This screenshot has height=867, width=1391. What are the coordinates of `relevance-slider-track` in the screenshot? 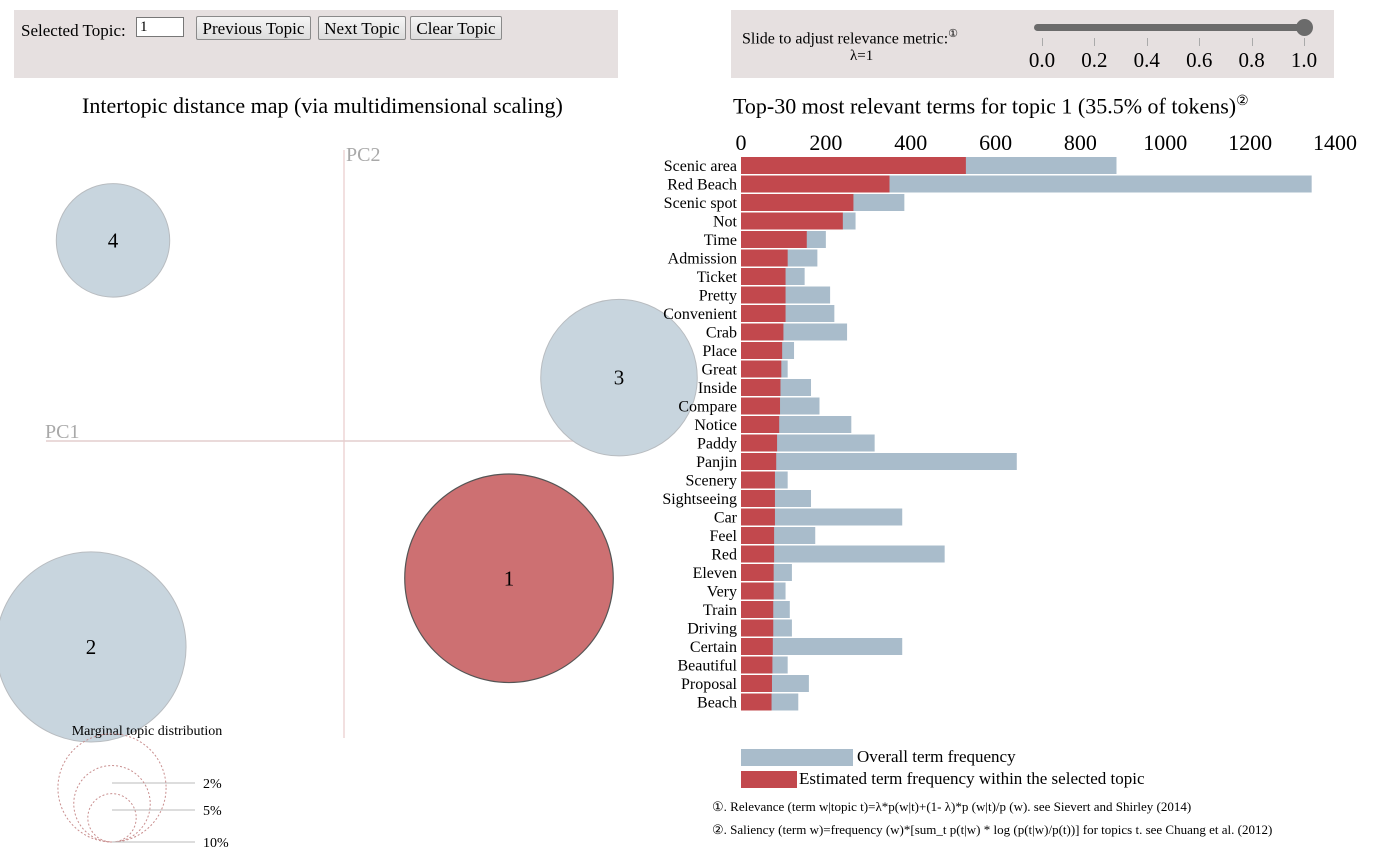 It's located at (1168, 27).